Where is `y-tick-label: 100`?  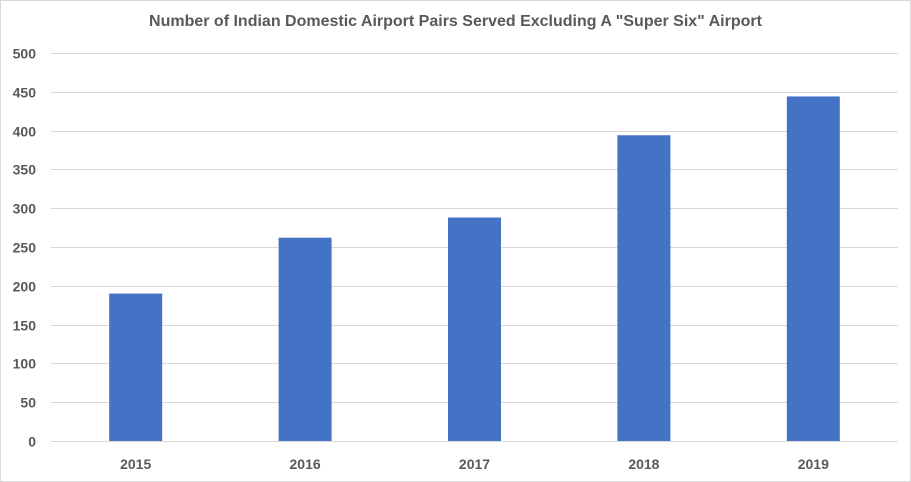
y-tick-label: 100 is located at coordinates (25, 364).